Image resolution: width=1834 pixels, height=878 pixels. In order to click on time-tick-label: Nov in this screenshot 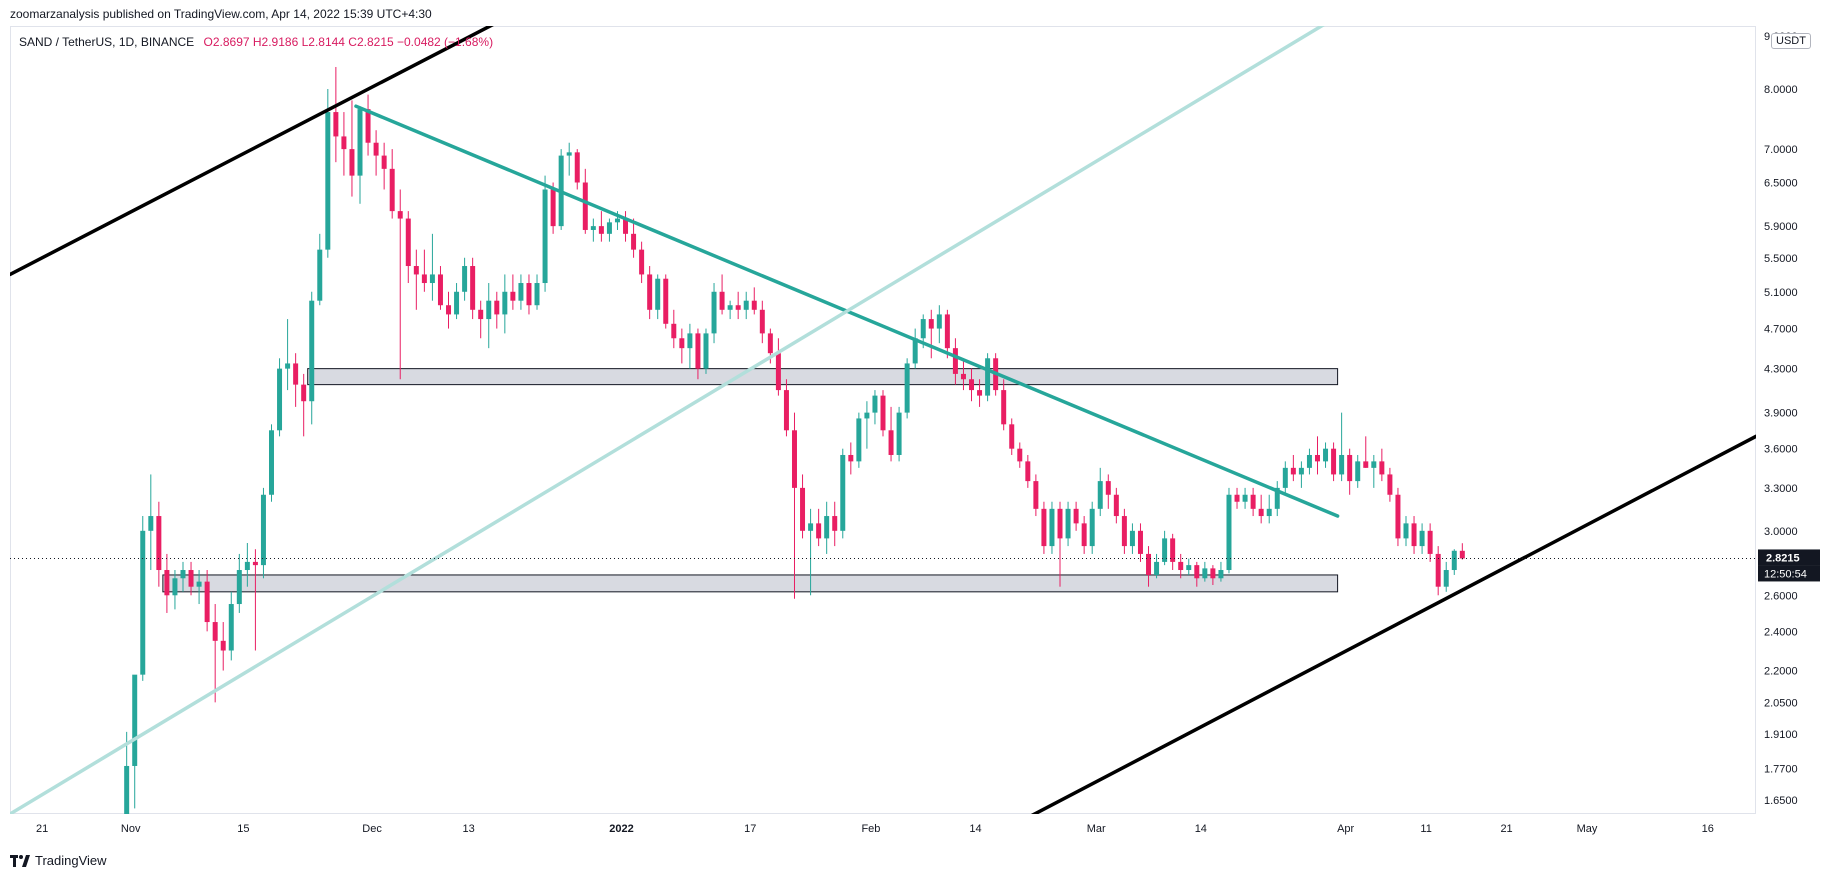, I will do `click(131, 829)`.